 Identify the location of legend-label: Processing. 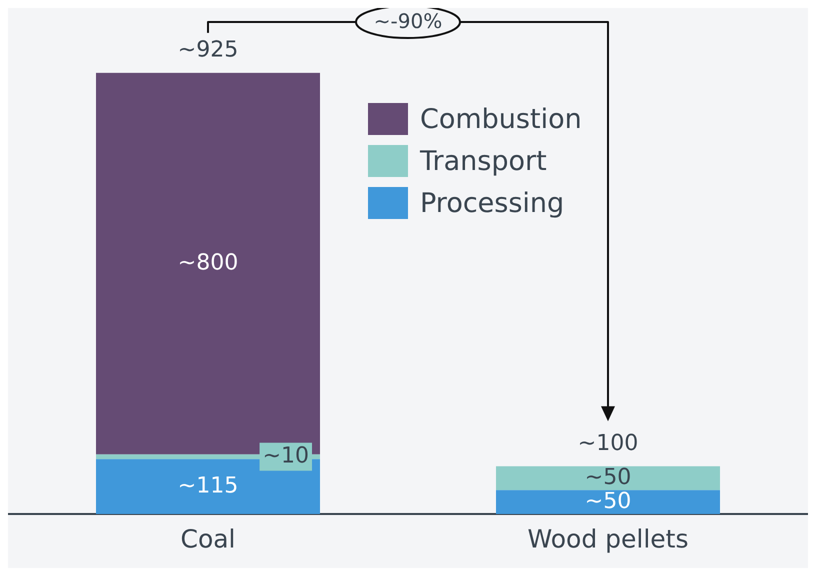
(492, 203).